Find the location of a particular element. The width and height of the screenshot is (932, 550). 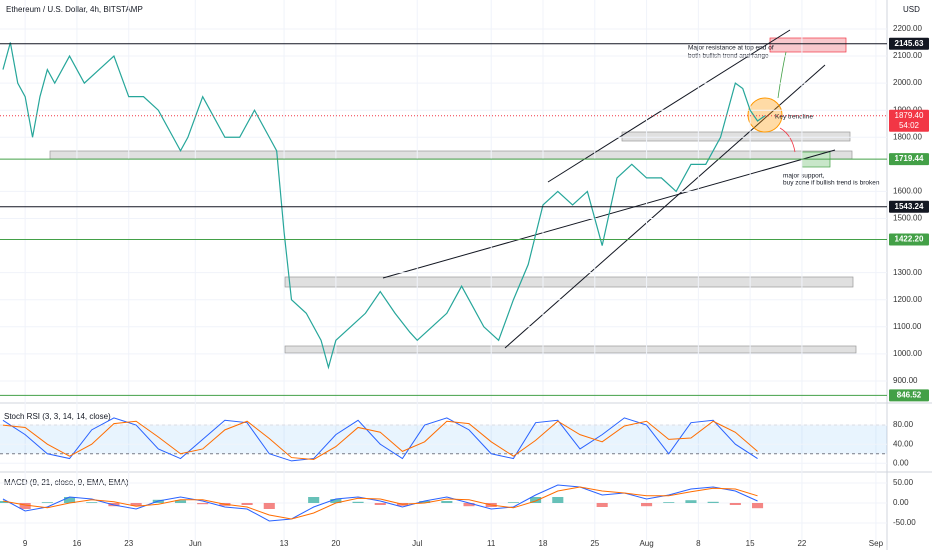

x-tick-label: 15 is located at coordinates (750, 543).